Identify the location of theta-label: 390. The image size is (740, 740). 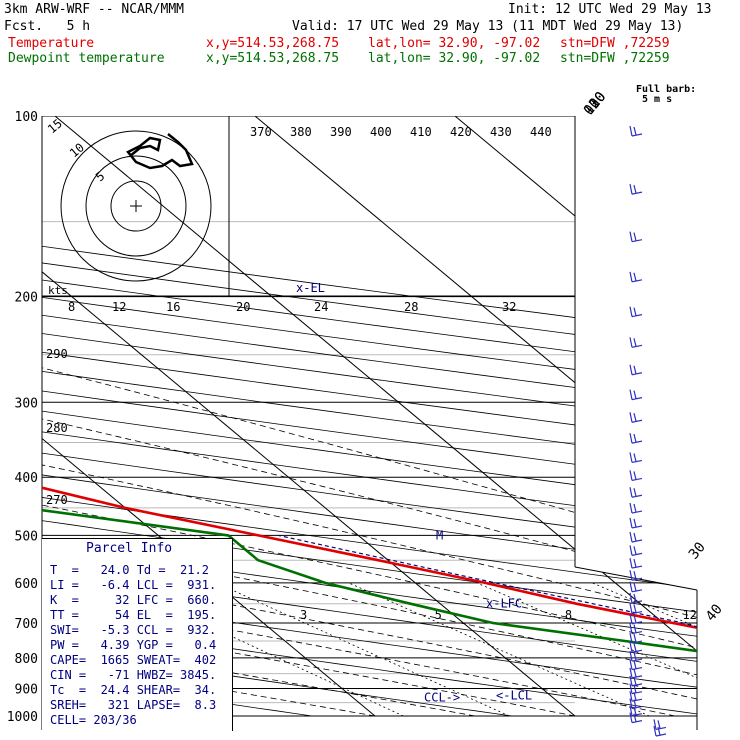
(341, 132).